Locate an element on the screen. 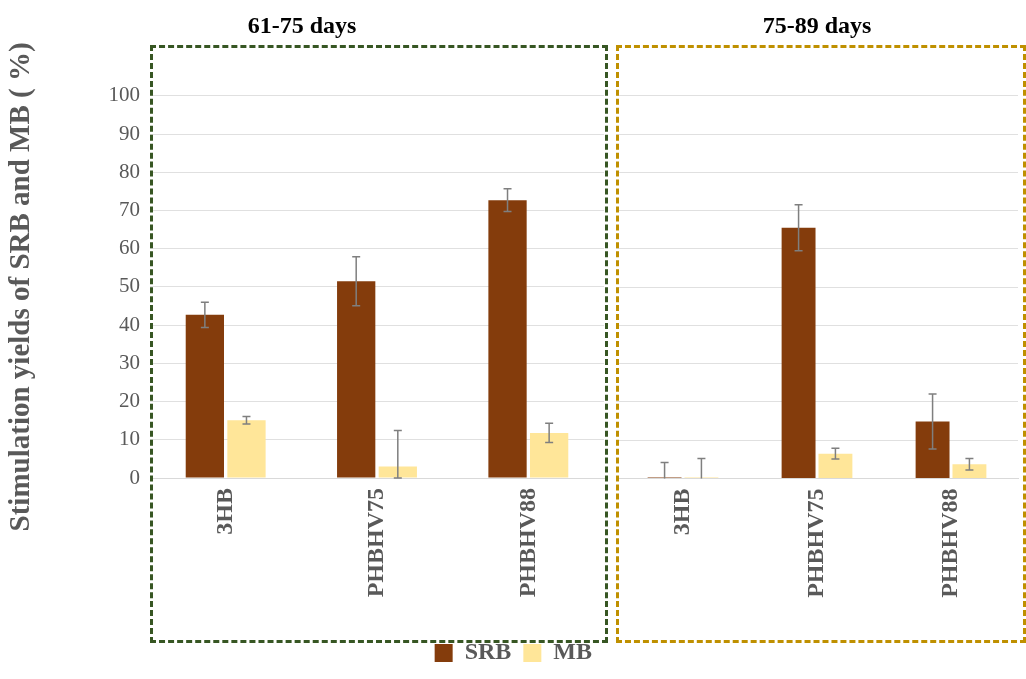  y-tick-label: 90 is located at coordinates (129, 132).